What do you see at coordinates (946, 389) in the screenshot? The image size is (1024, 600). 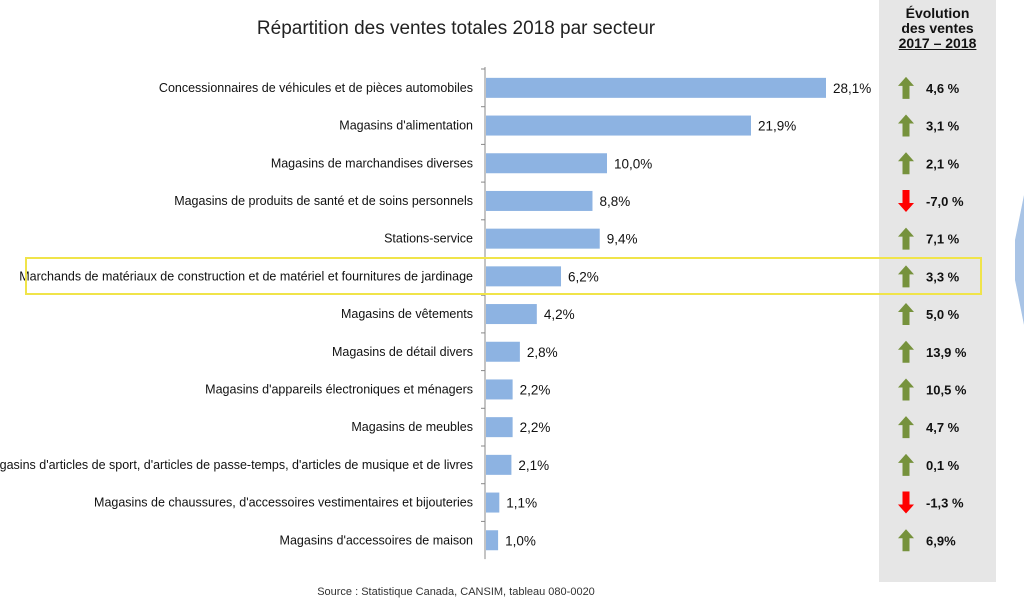 I see `evolution-value: 10,5 %` at bounding box center [946, 389].